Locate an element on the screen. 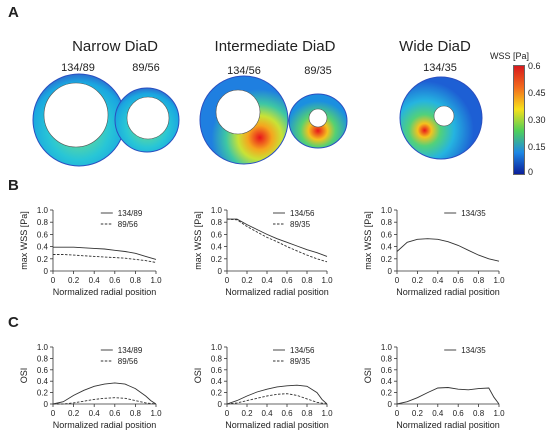  ring-label-134-89: 134/89 is located at coordinates (78, 68).